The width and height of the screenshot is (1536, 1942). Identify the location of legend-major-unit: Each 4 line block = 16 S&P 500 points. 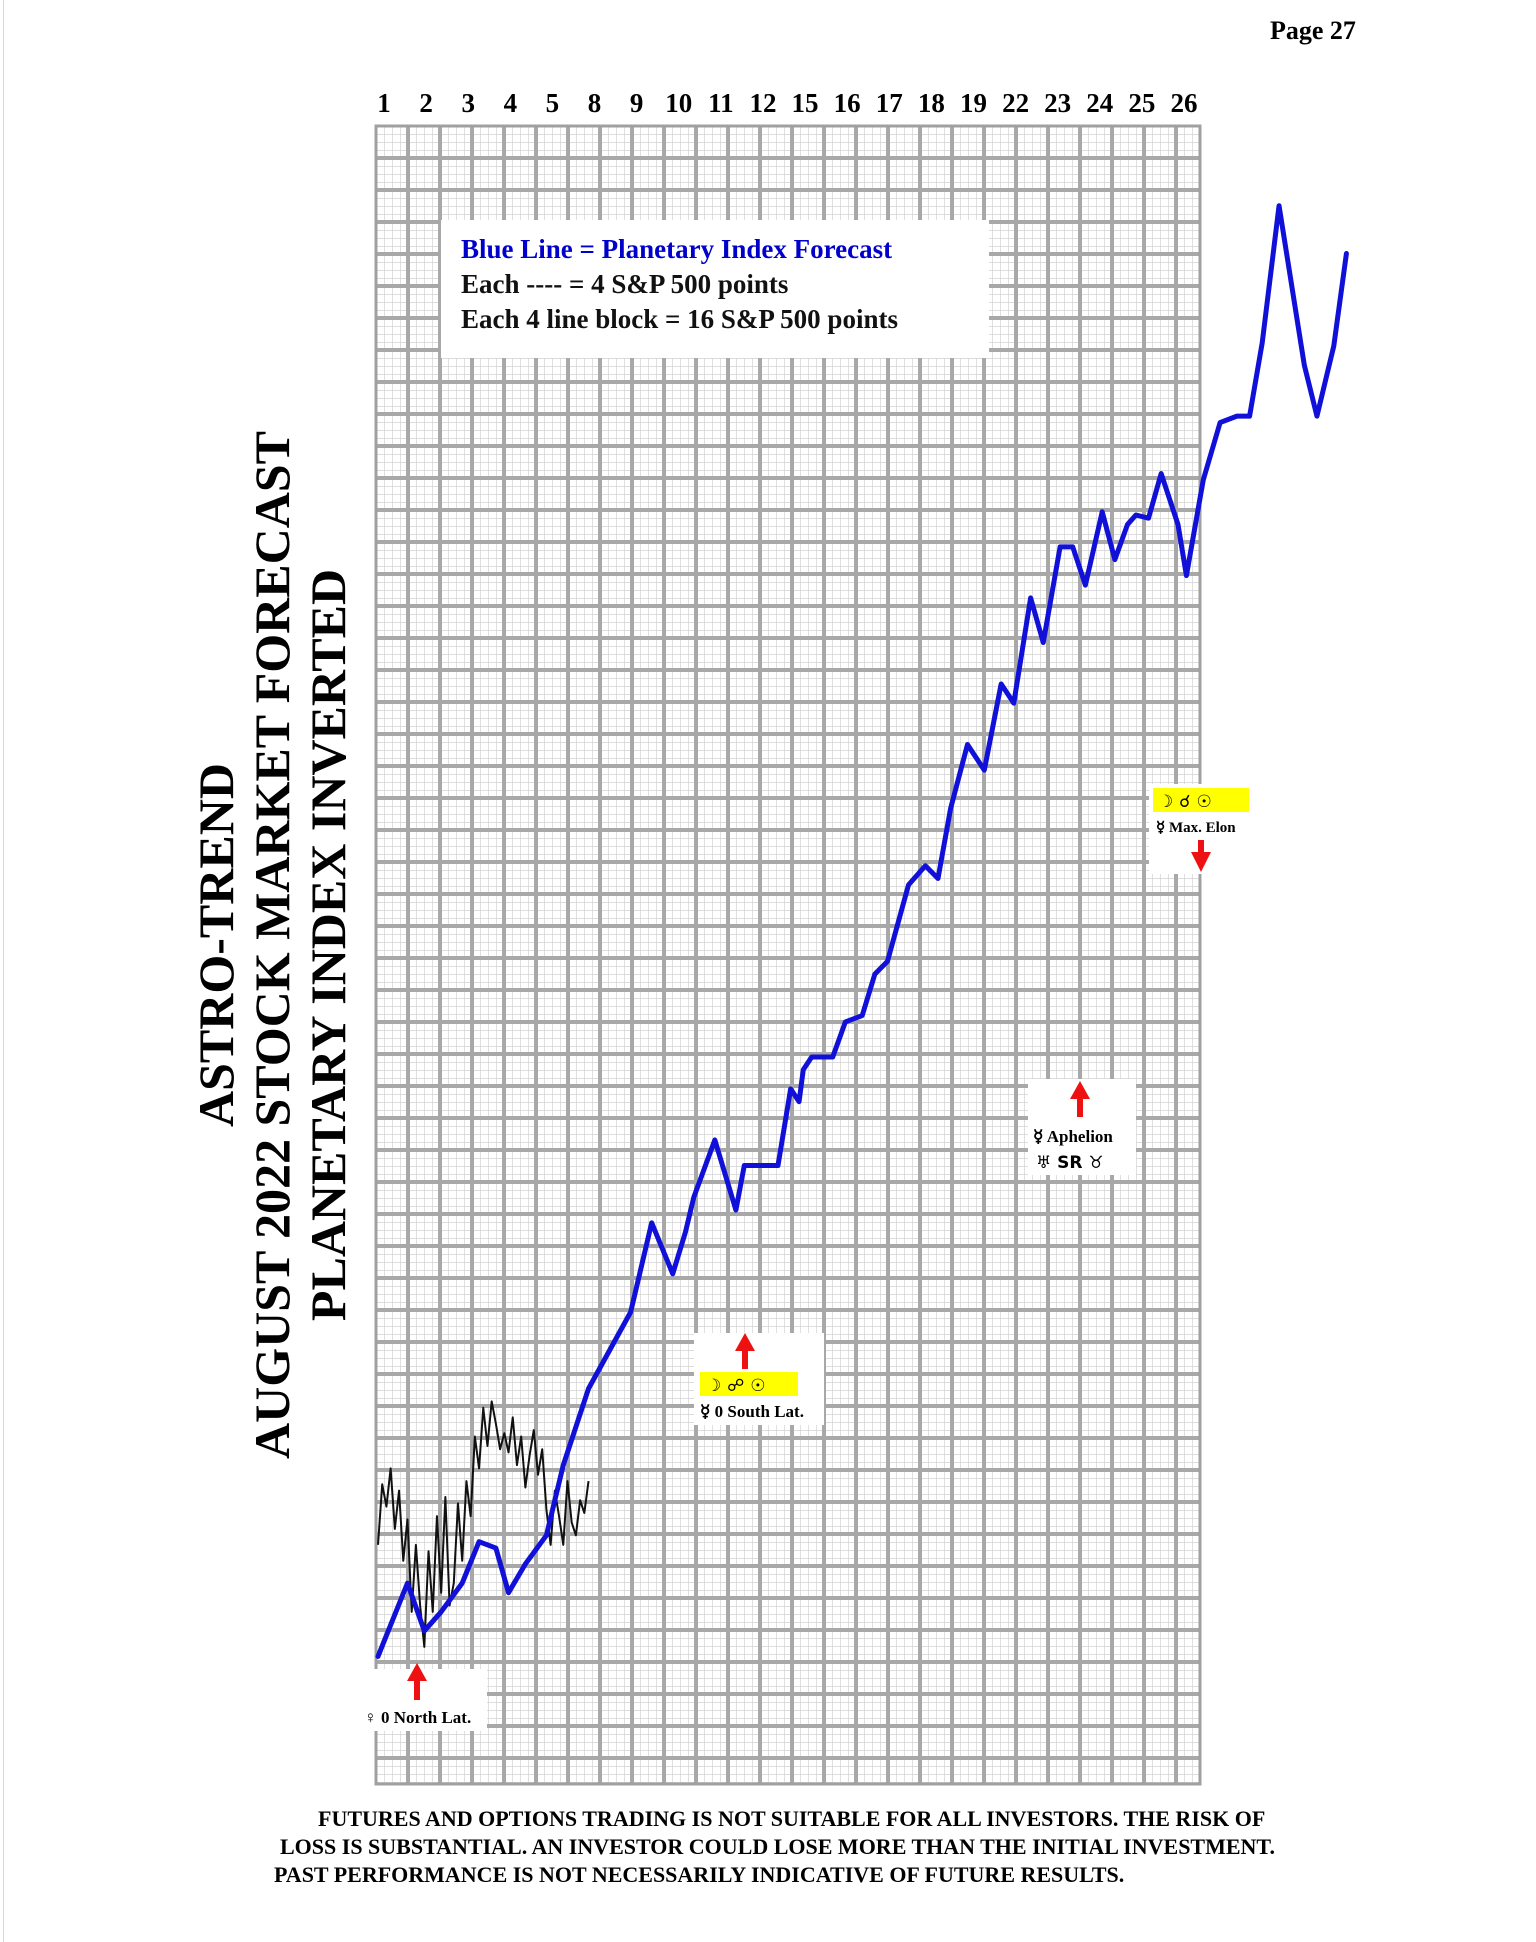
(679, 319).